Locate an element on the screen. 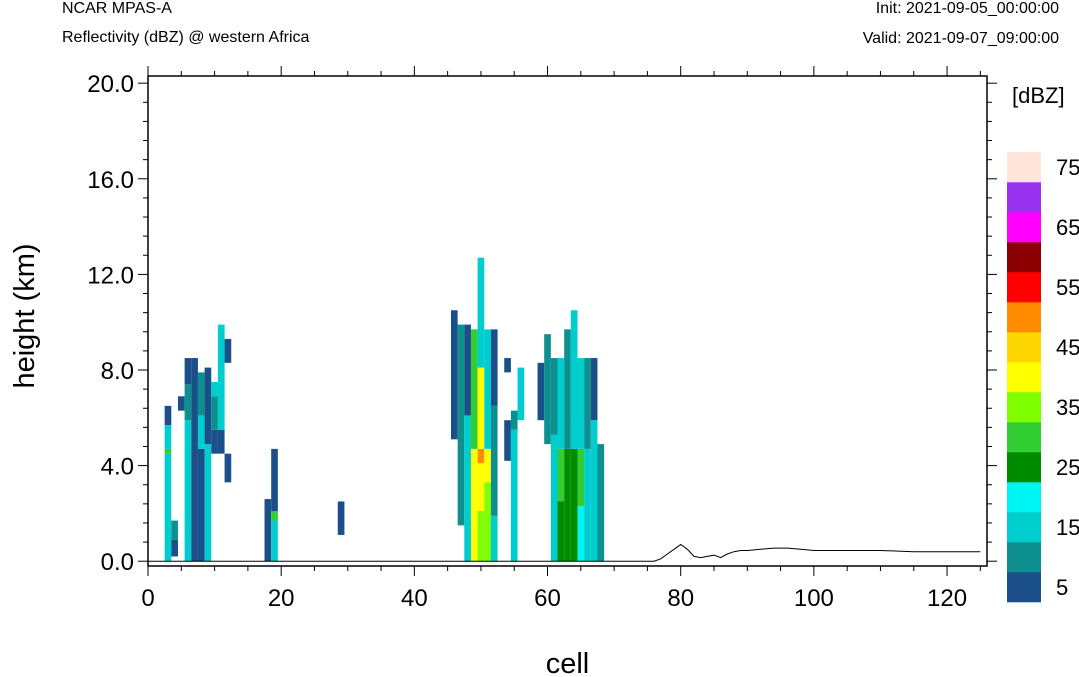 This screenshot has height=677, width=1079. y-tick-label: 12.0 is located at coordinates (110, 275).